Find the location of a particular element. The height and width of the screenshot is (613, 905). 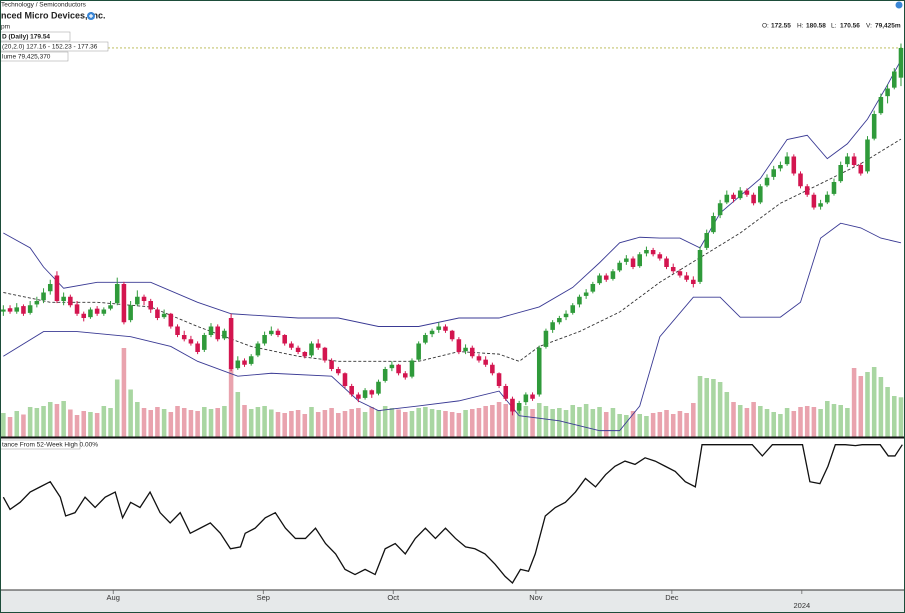

add-button is located at coordinates (899, 5).